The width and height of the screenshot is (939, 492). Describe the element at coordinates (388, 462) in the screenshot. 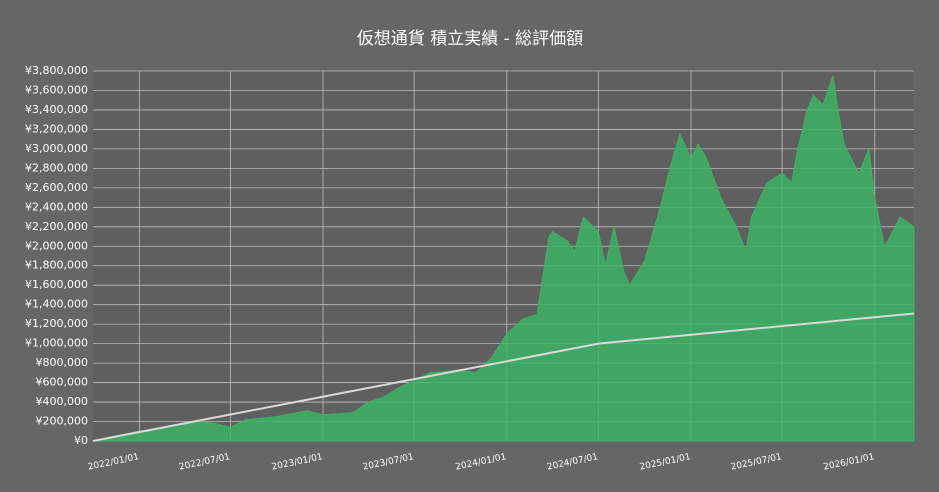

I see `x-tick-label: 2023/07/01` at that location.